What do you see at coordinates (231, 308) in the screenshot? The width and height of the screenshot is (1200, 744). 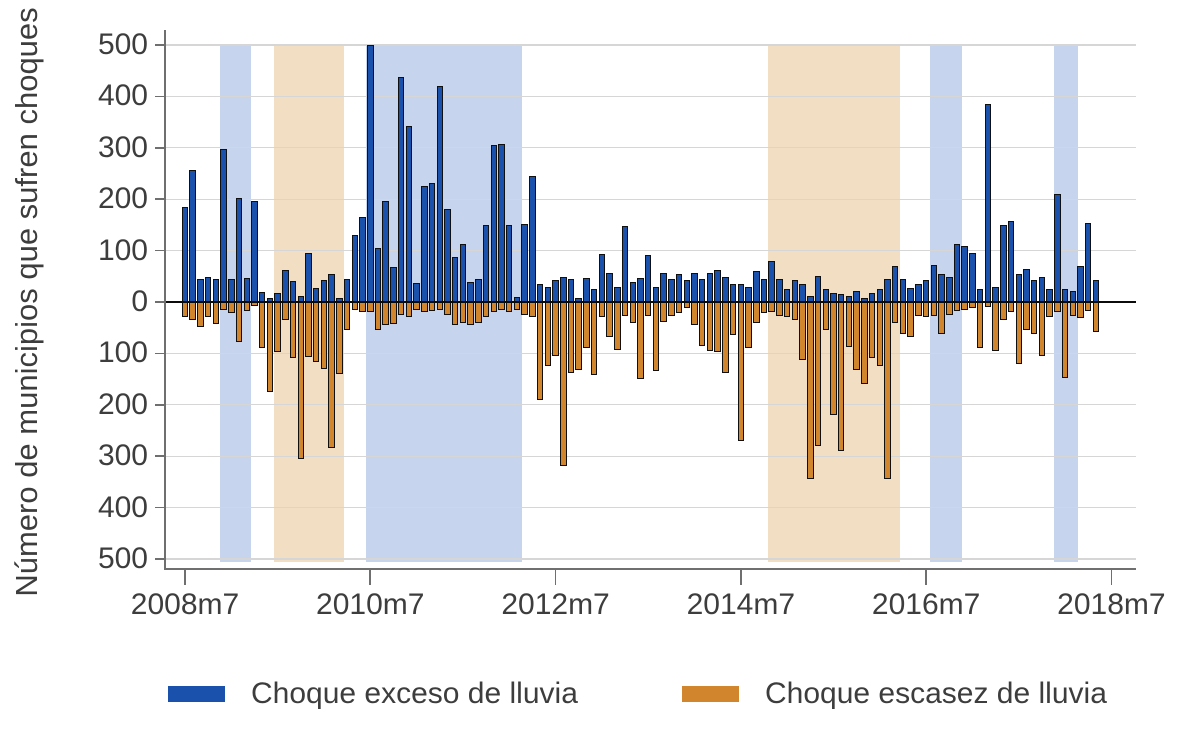 I see `bar-deficit-2009m1` at bounding box center [231, 308].